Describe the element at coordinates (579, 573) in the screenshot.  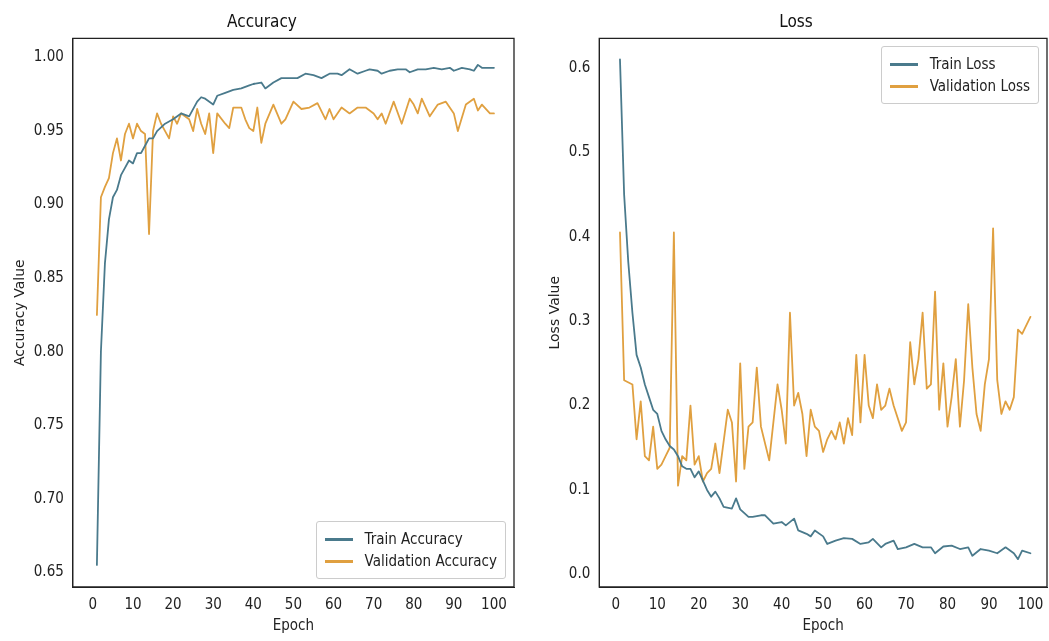
I see `y-tick-label: 0.0` at that location.